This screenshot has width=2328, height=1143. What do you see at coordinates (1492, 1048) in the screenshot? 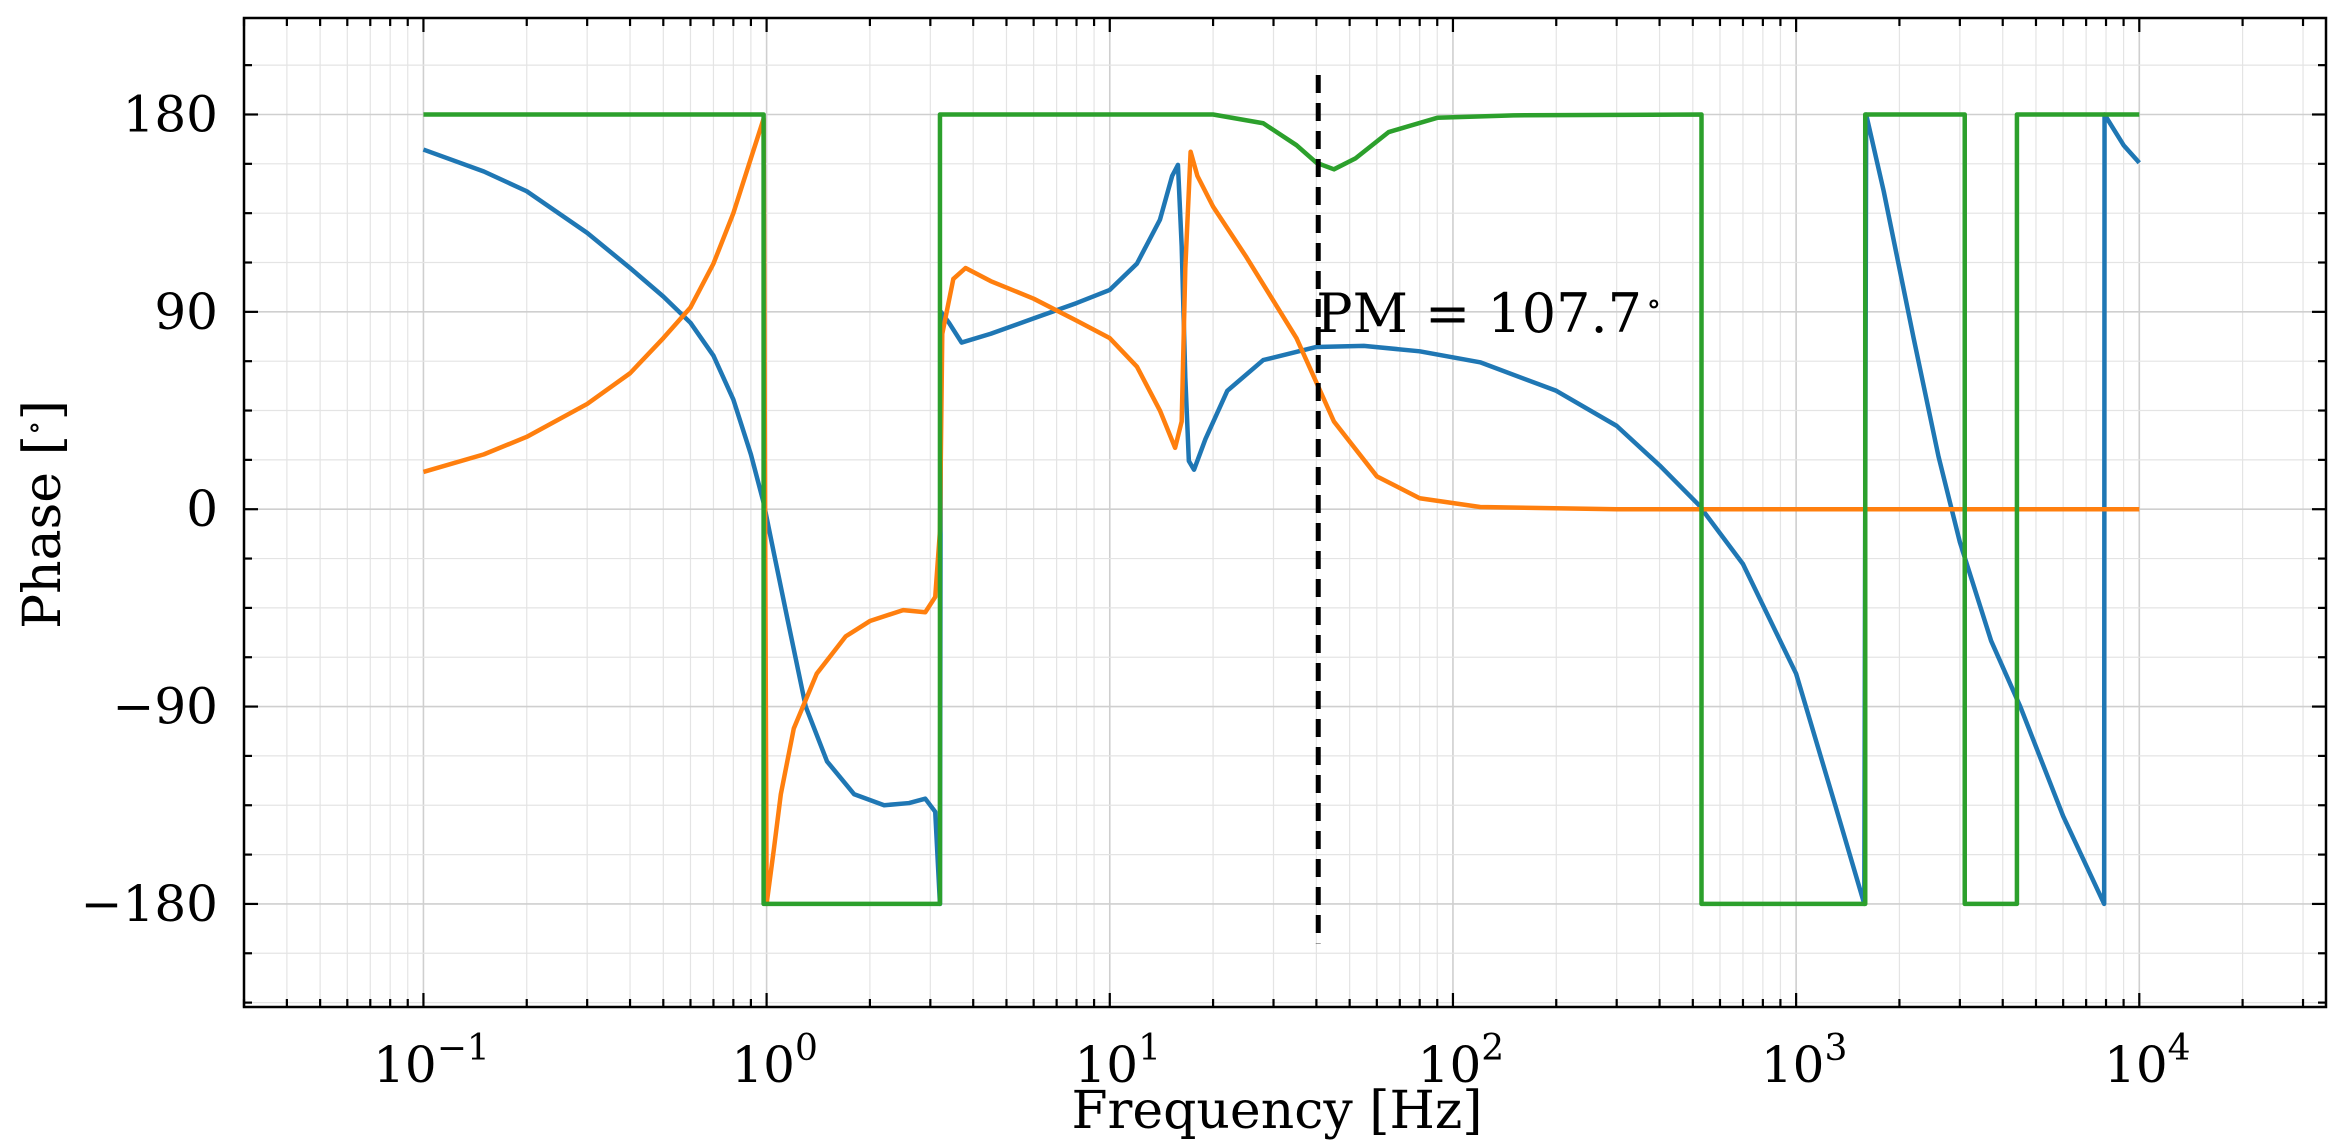
I see `x-tick-label-exponent: 2` at bounding box center [1492, 1048].